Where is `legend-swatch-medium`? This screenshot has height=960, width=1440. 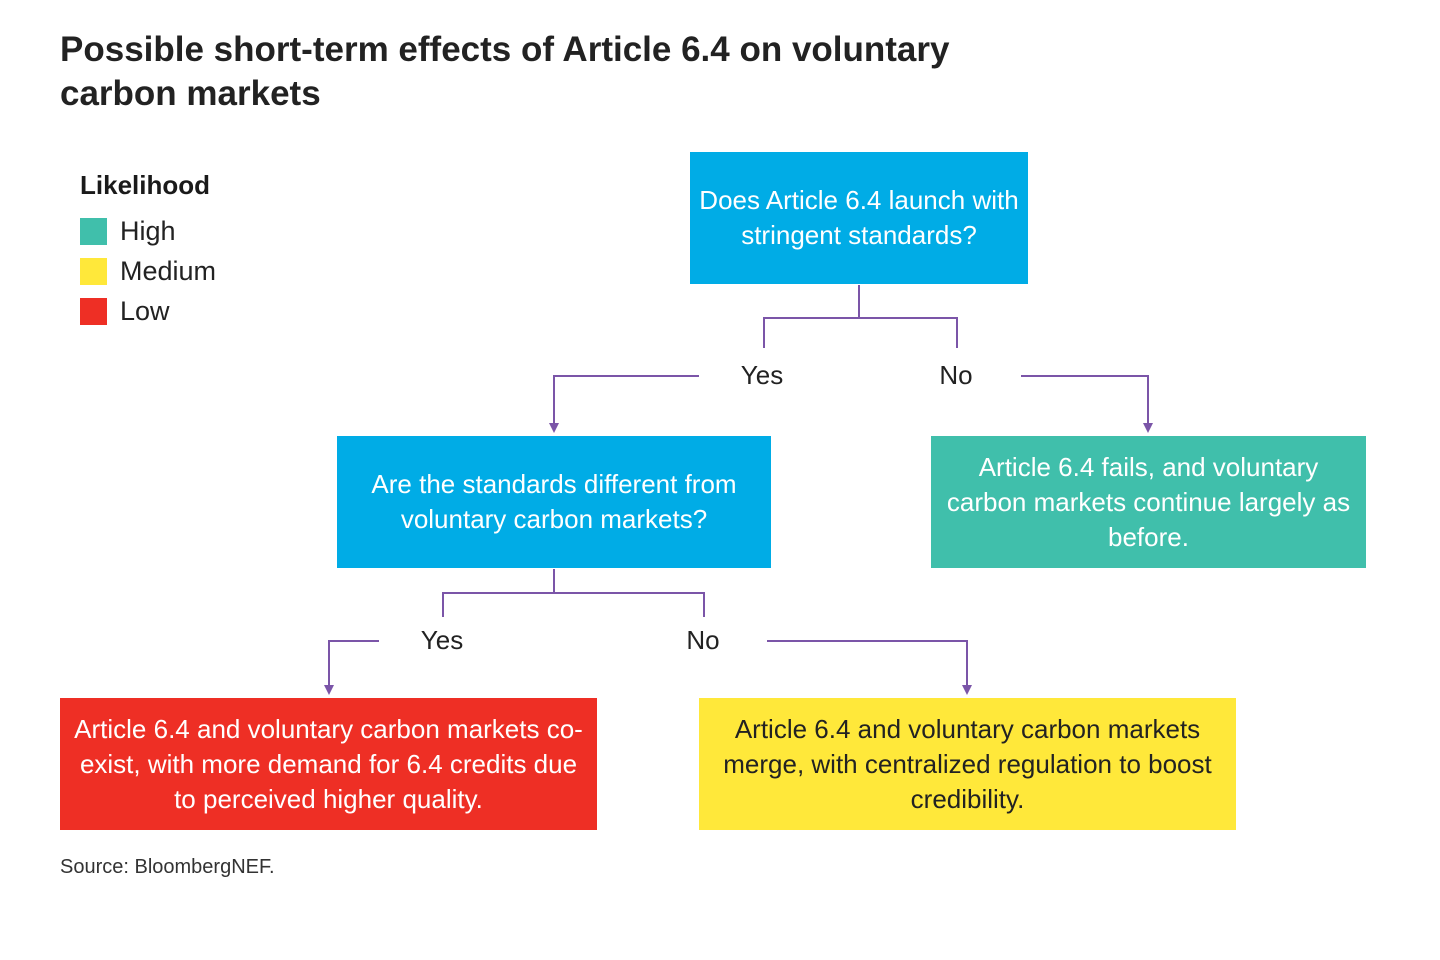
legend-swatch-medium is located at coordinates (93, 271).